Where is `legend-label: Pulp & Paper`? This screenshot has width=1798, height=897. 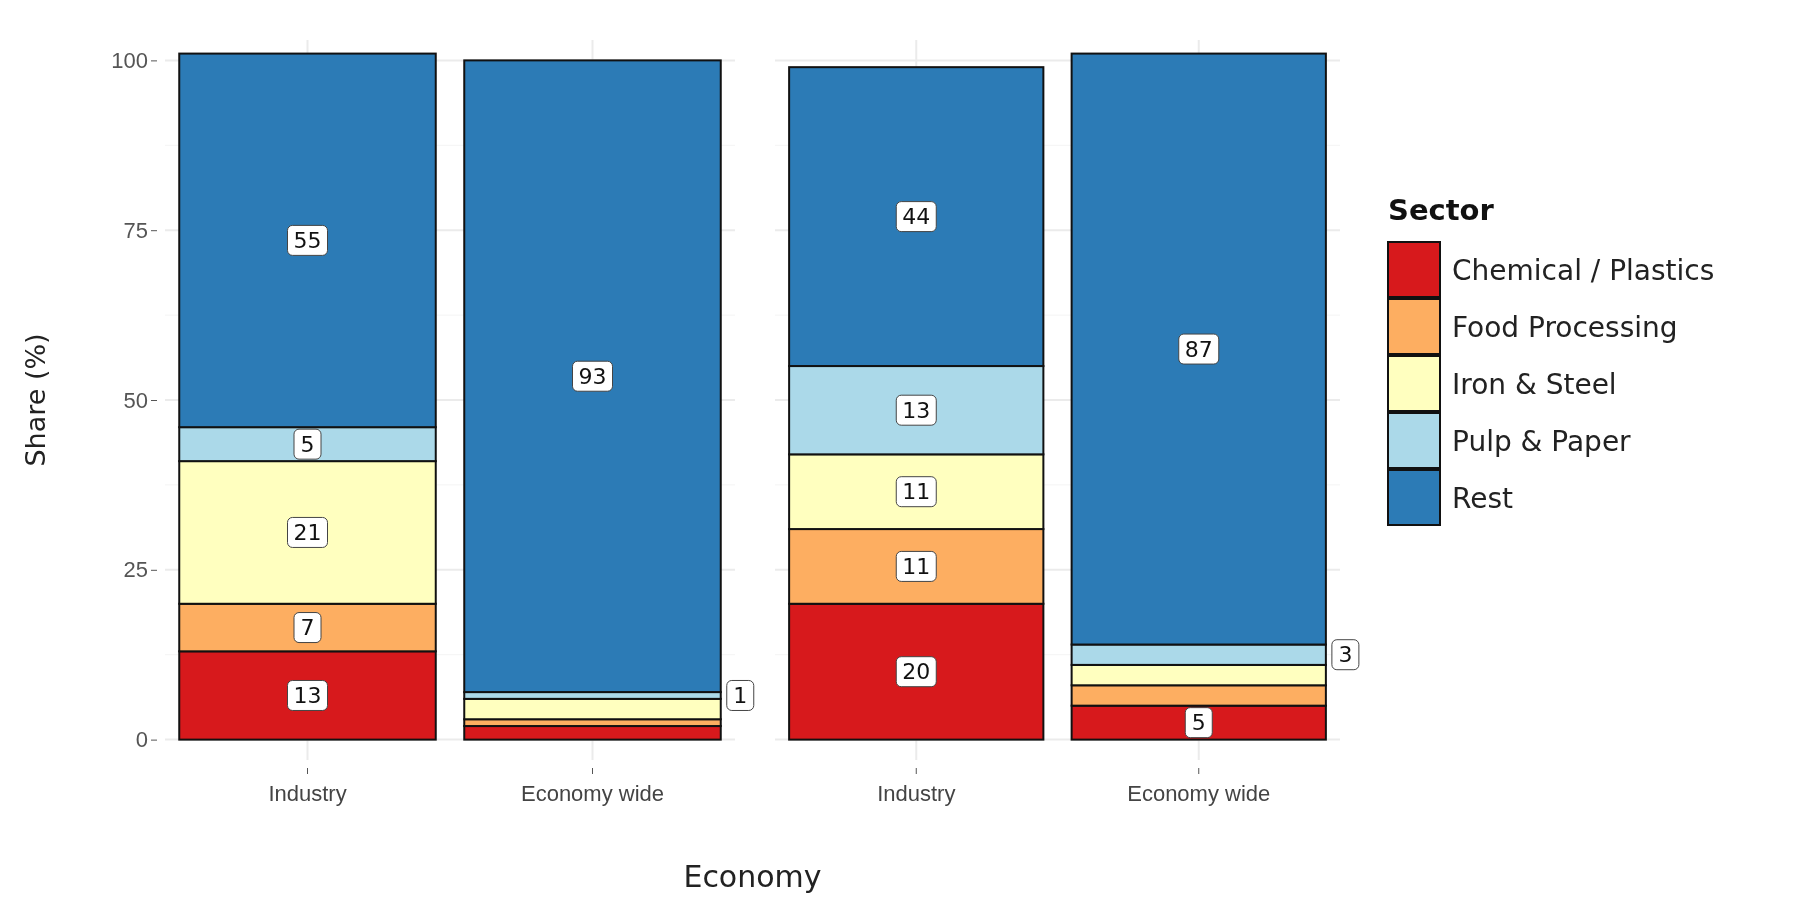
legend-label: Pulp & Paper is located at coordinates (1542, 441).